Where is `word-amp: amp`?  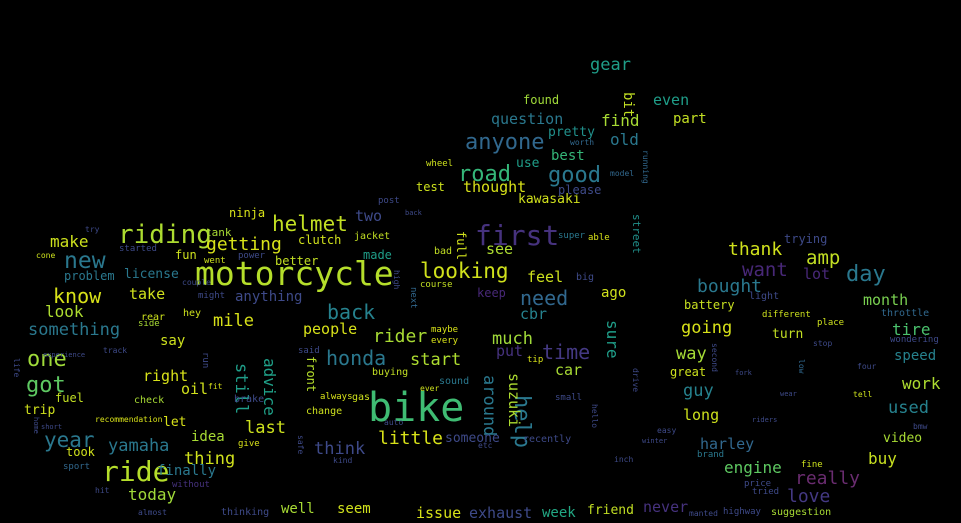 word-amp: amp is located at coordinates (823, 258).